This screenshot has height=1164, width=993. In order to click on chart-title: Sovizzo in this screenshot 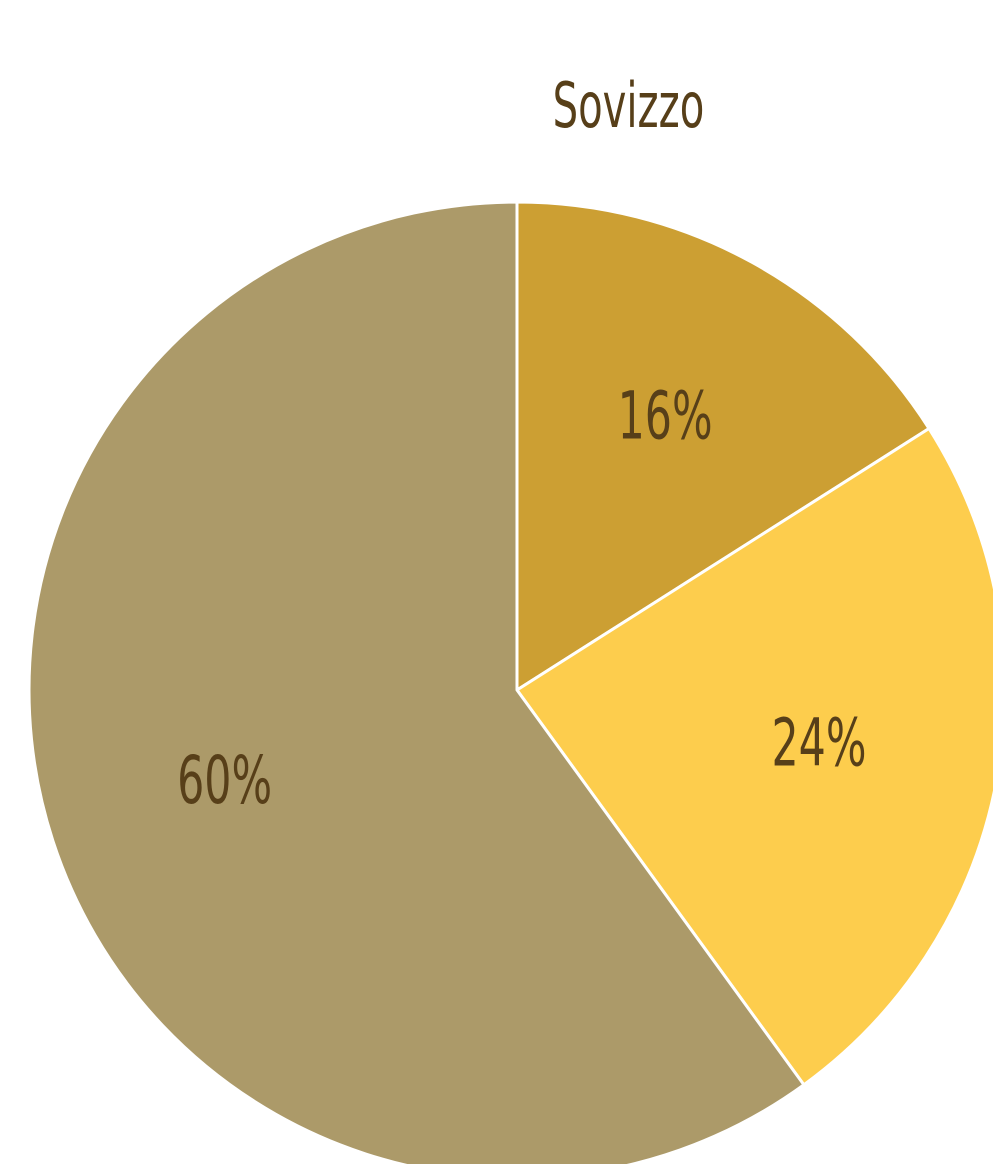, I will do `click(629, 105)`.